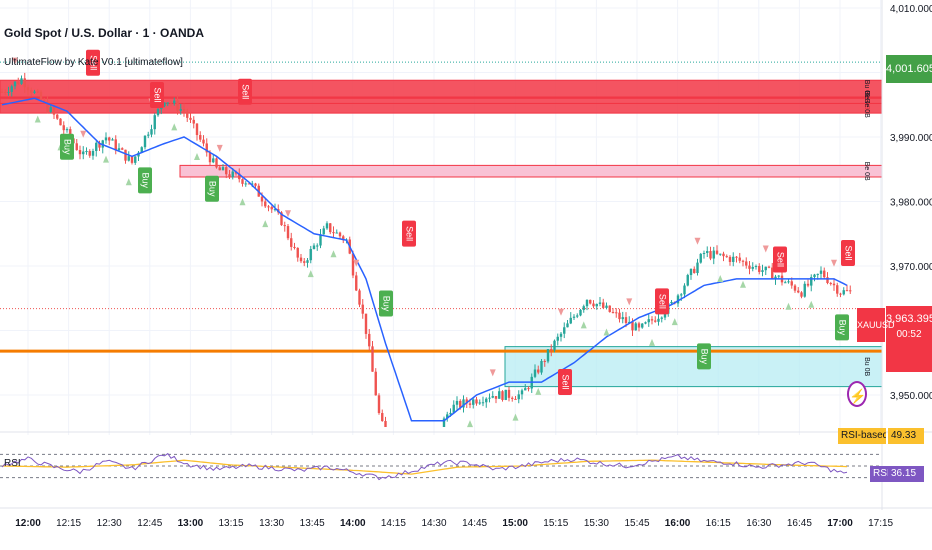 The width and height of the screenshot is (932, 550). Describe the element at coordinates (424, 466) in the screenshot. I see `rsi-line` at that location.